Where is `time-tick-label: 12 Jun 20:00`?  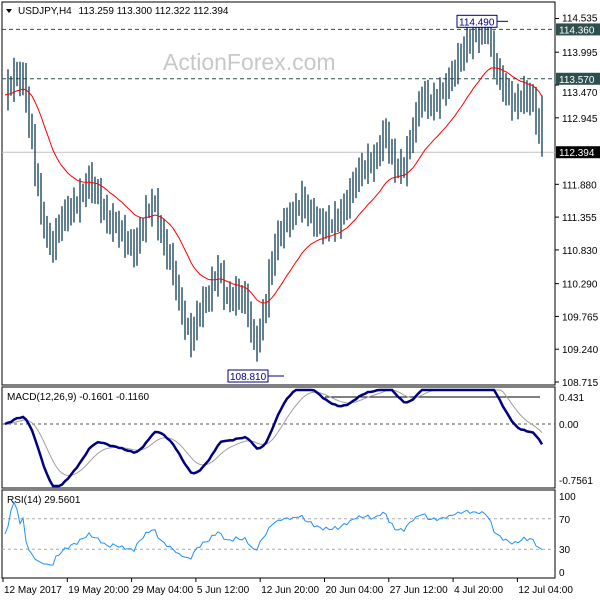 time-tick-label: 12 Jun 20:00 is located at coordinates (290, 590).